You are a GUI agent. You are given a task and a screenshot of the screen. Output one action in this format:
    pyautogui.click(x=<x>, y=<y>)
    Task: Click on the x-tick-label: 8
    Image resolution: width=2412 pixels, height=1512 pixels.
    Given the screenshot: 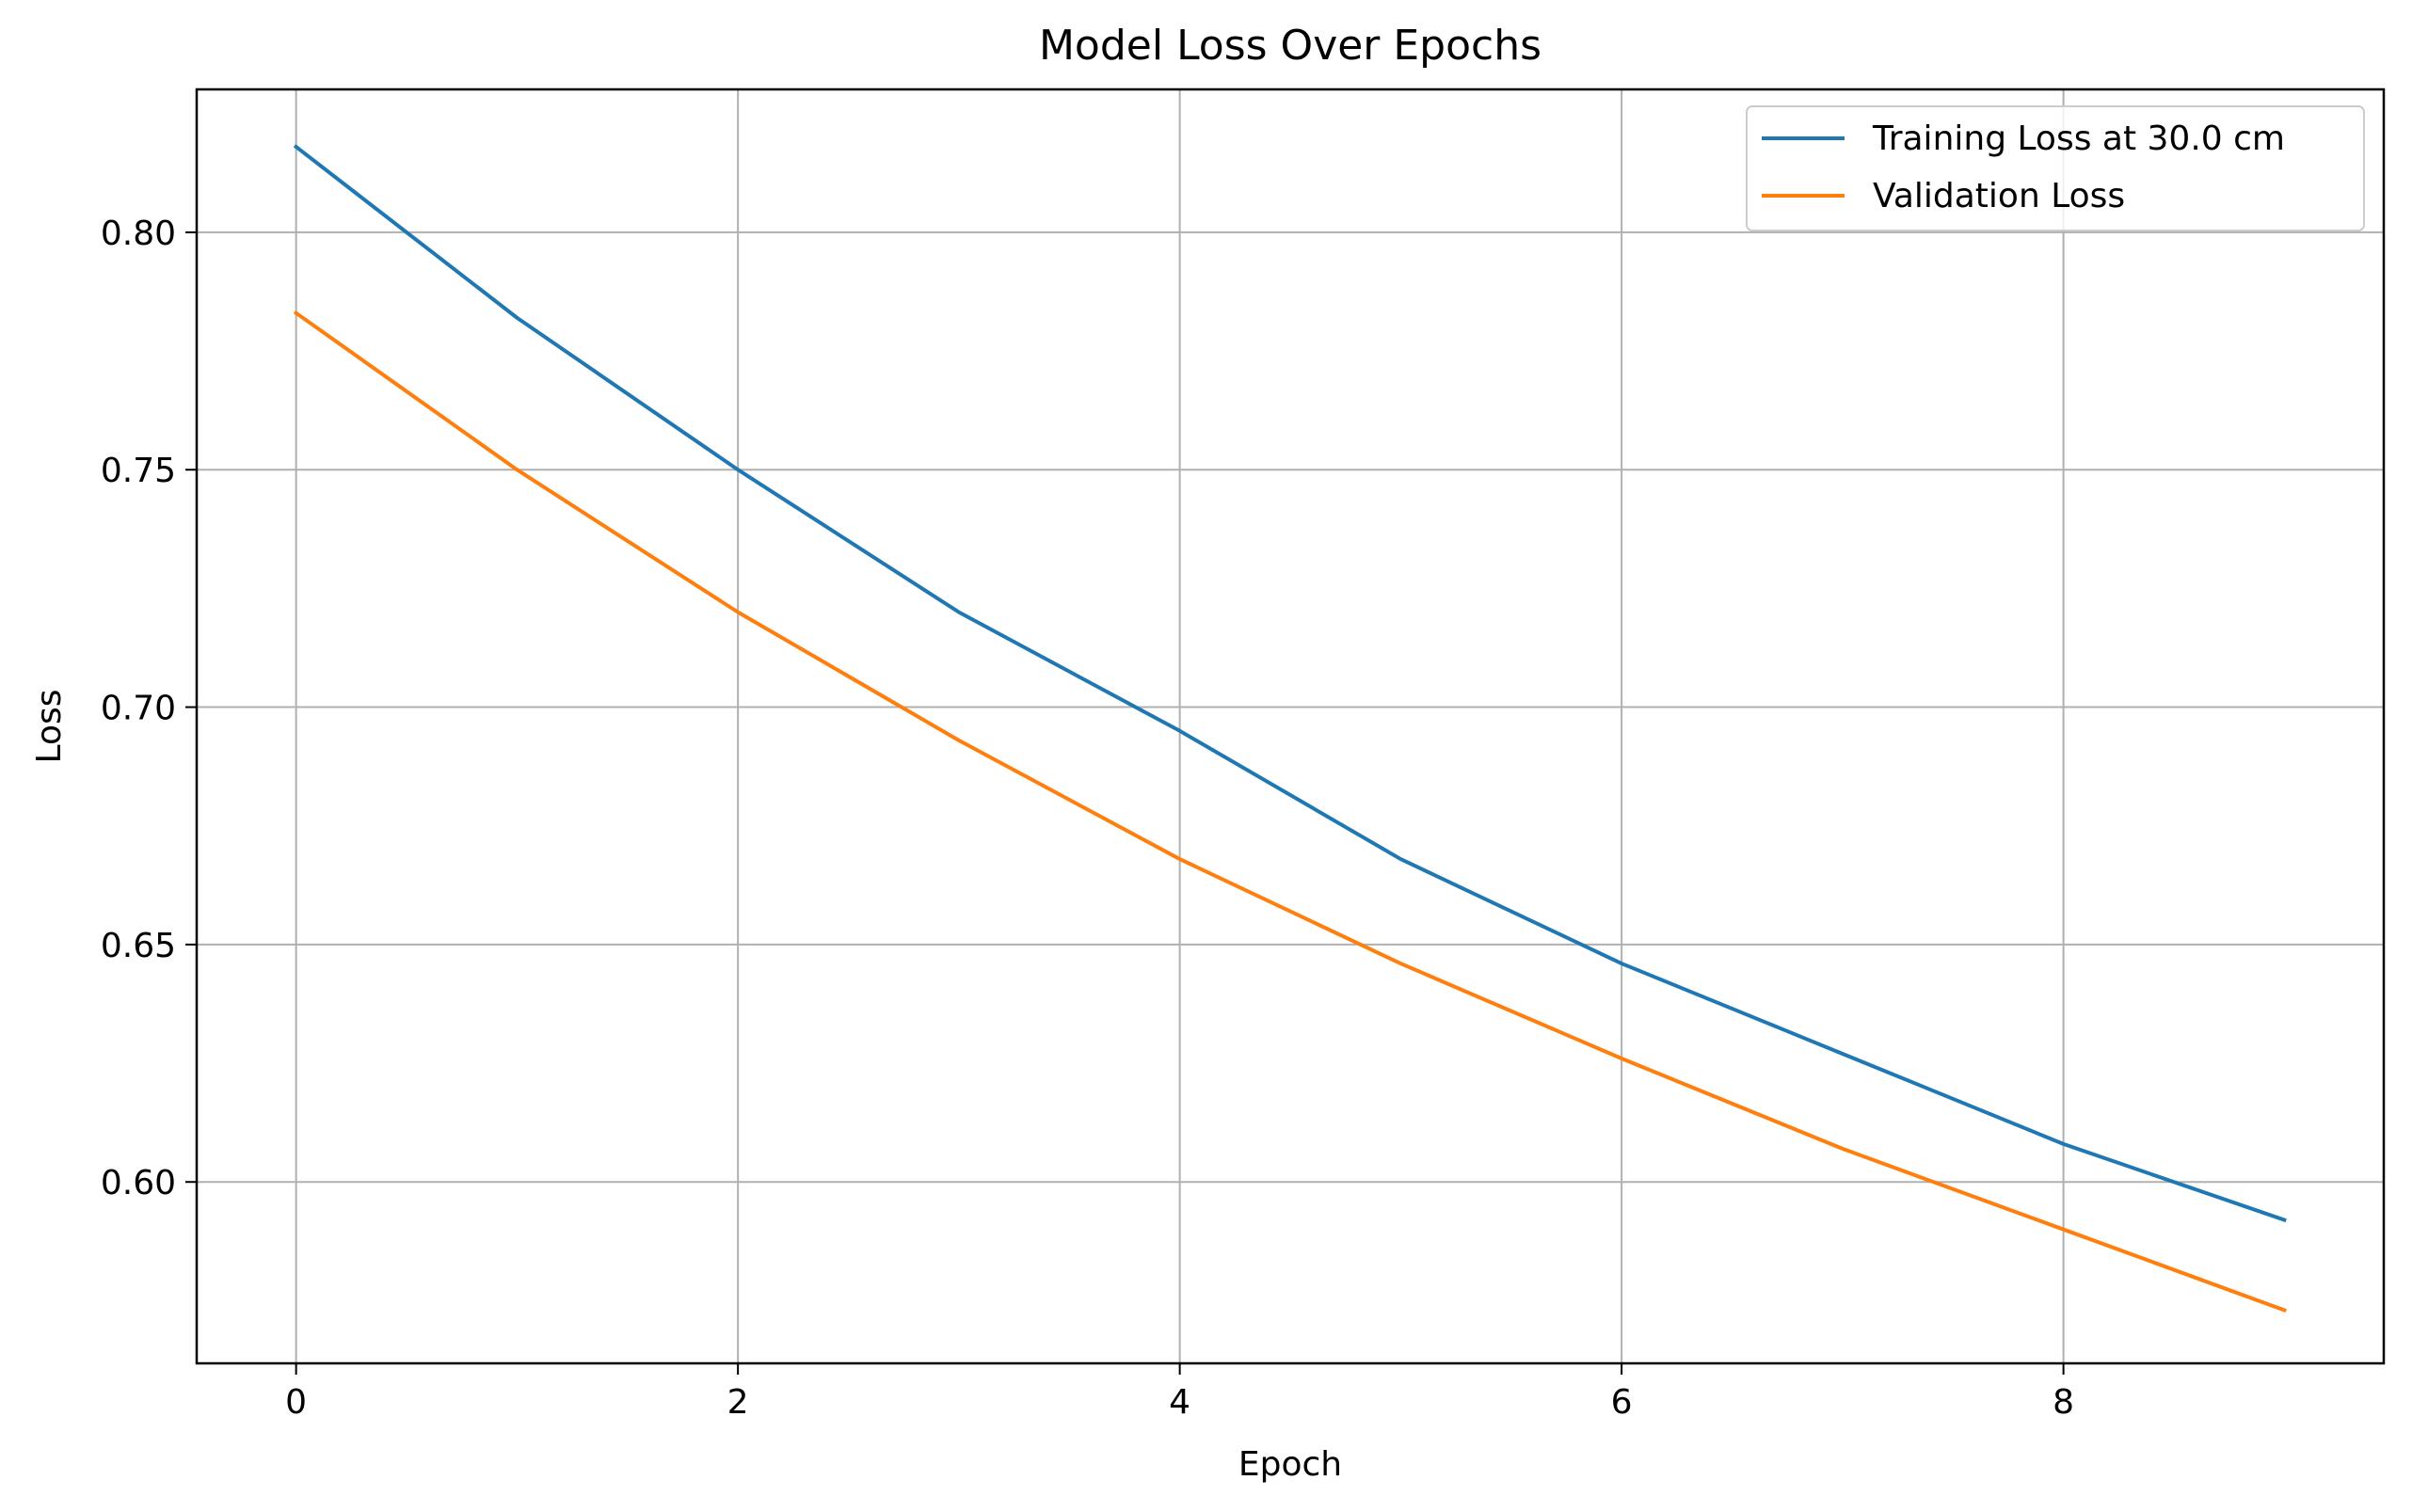 What is the action you would take?
    pyautogui.click(x=2064, y=1403)
    